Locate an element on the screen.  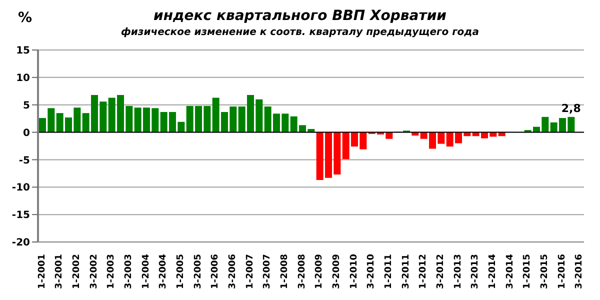
chart-subtitle: физическое изменение к соотв. кварталу предыдущего года is located at coordinates (300, 32).